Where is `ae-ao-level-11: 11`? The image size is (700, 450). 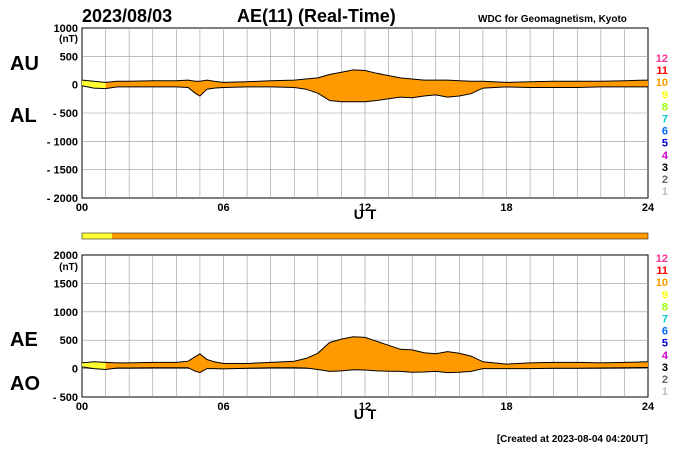 ae-ao-level-11: 11 is located at coordinates (662, 271).